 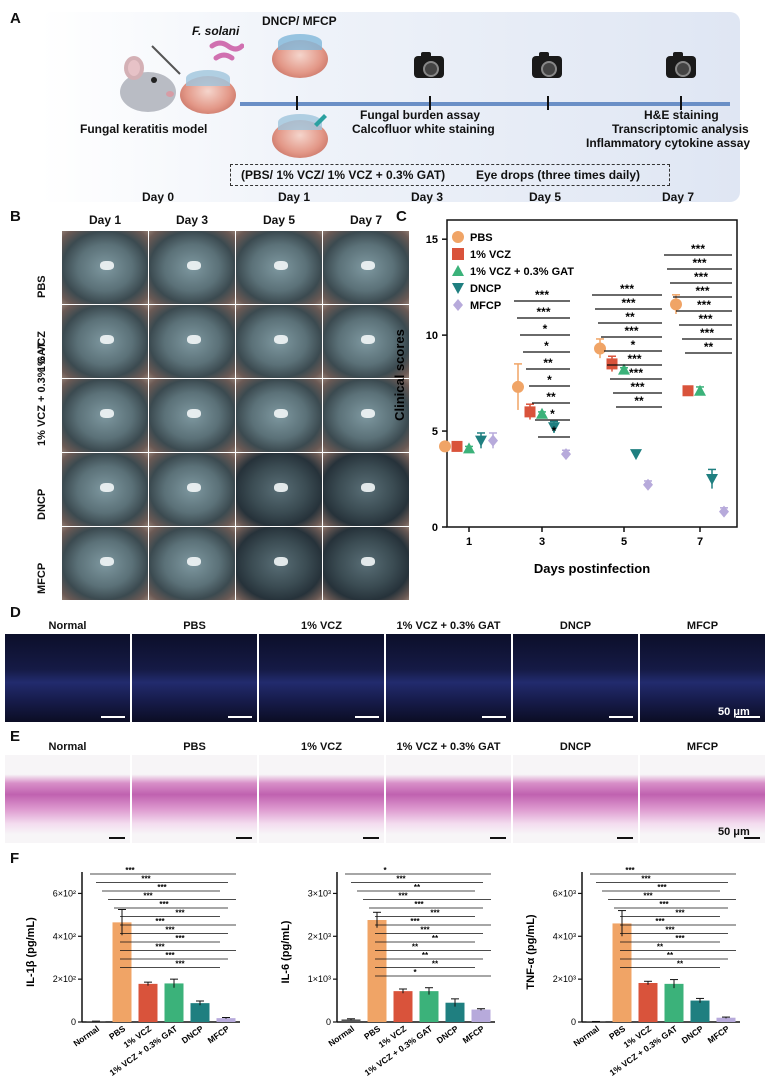 What do you see at coordinates (67, 747) in the screenshot?
I see `strip-label: Normal` at bounding box center [67, 747].